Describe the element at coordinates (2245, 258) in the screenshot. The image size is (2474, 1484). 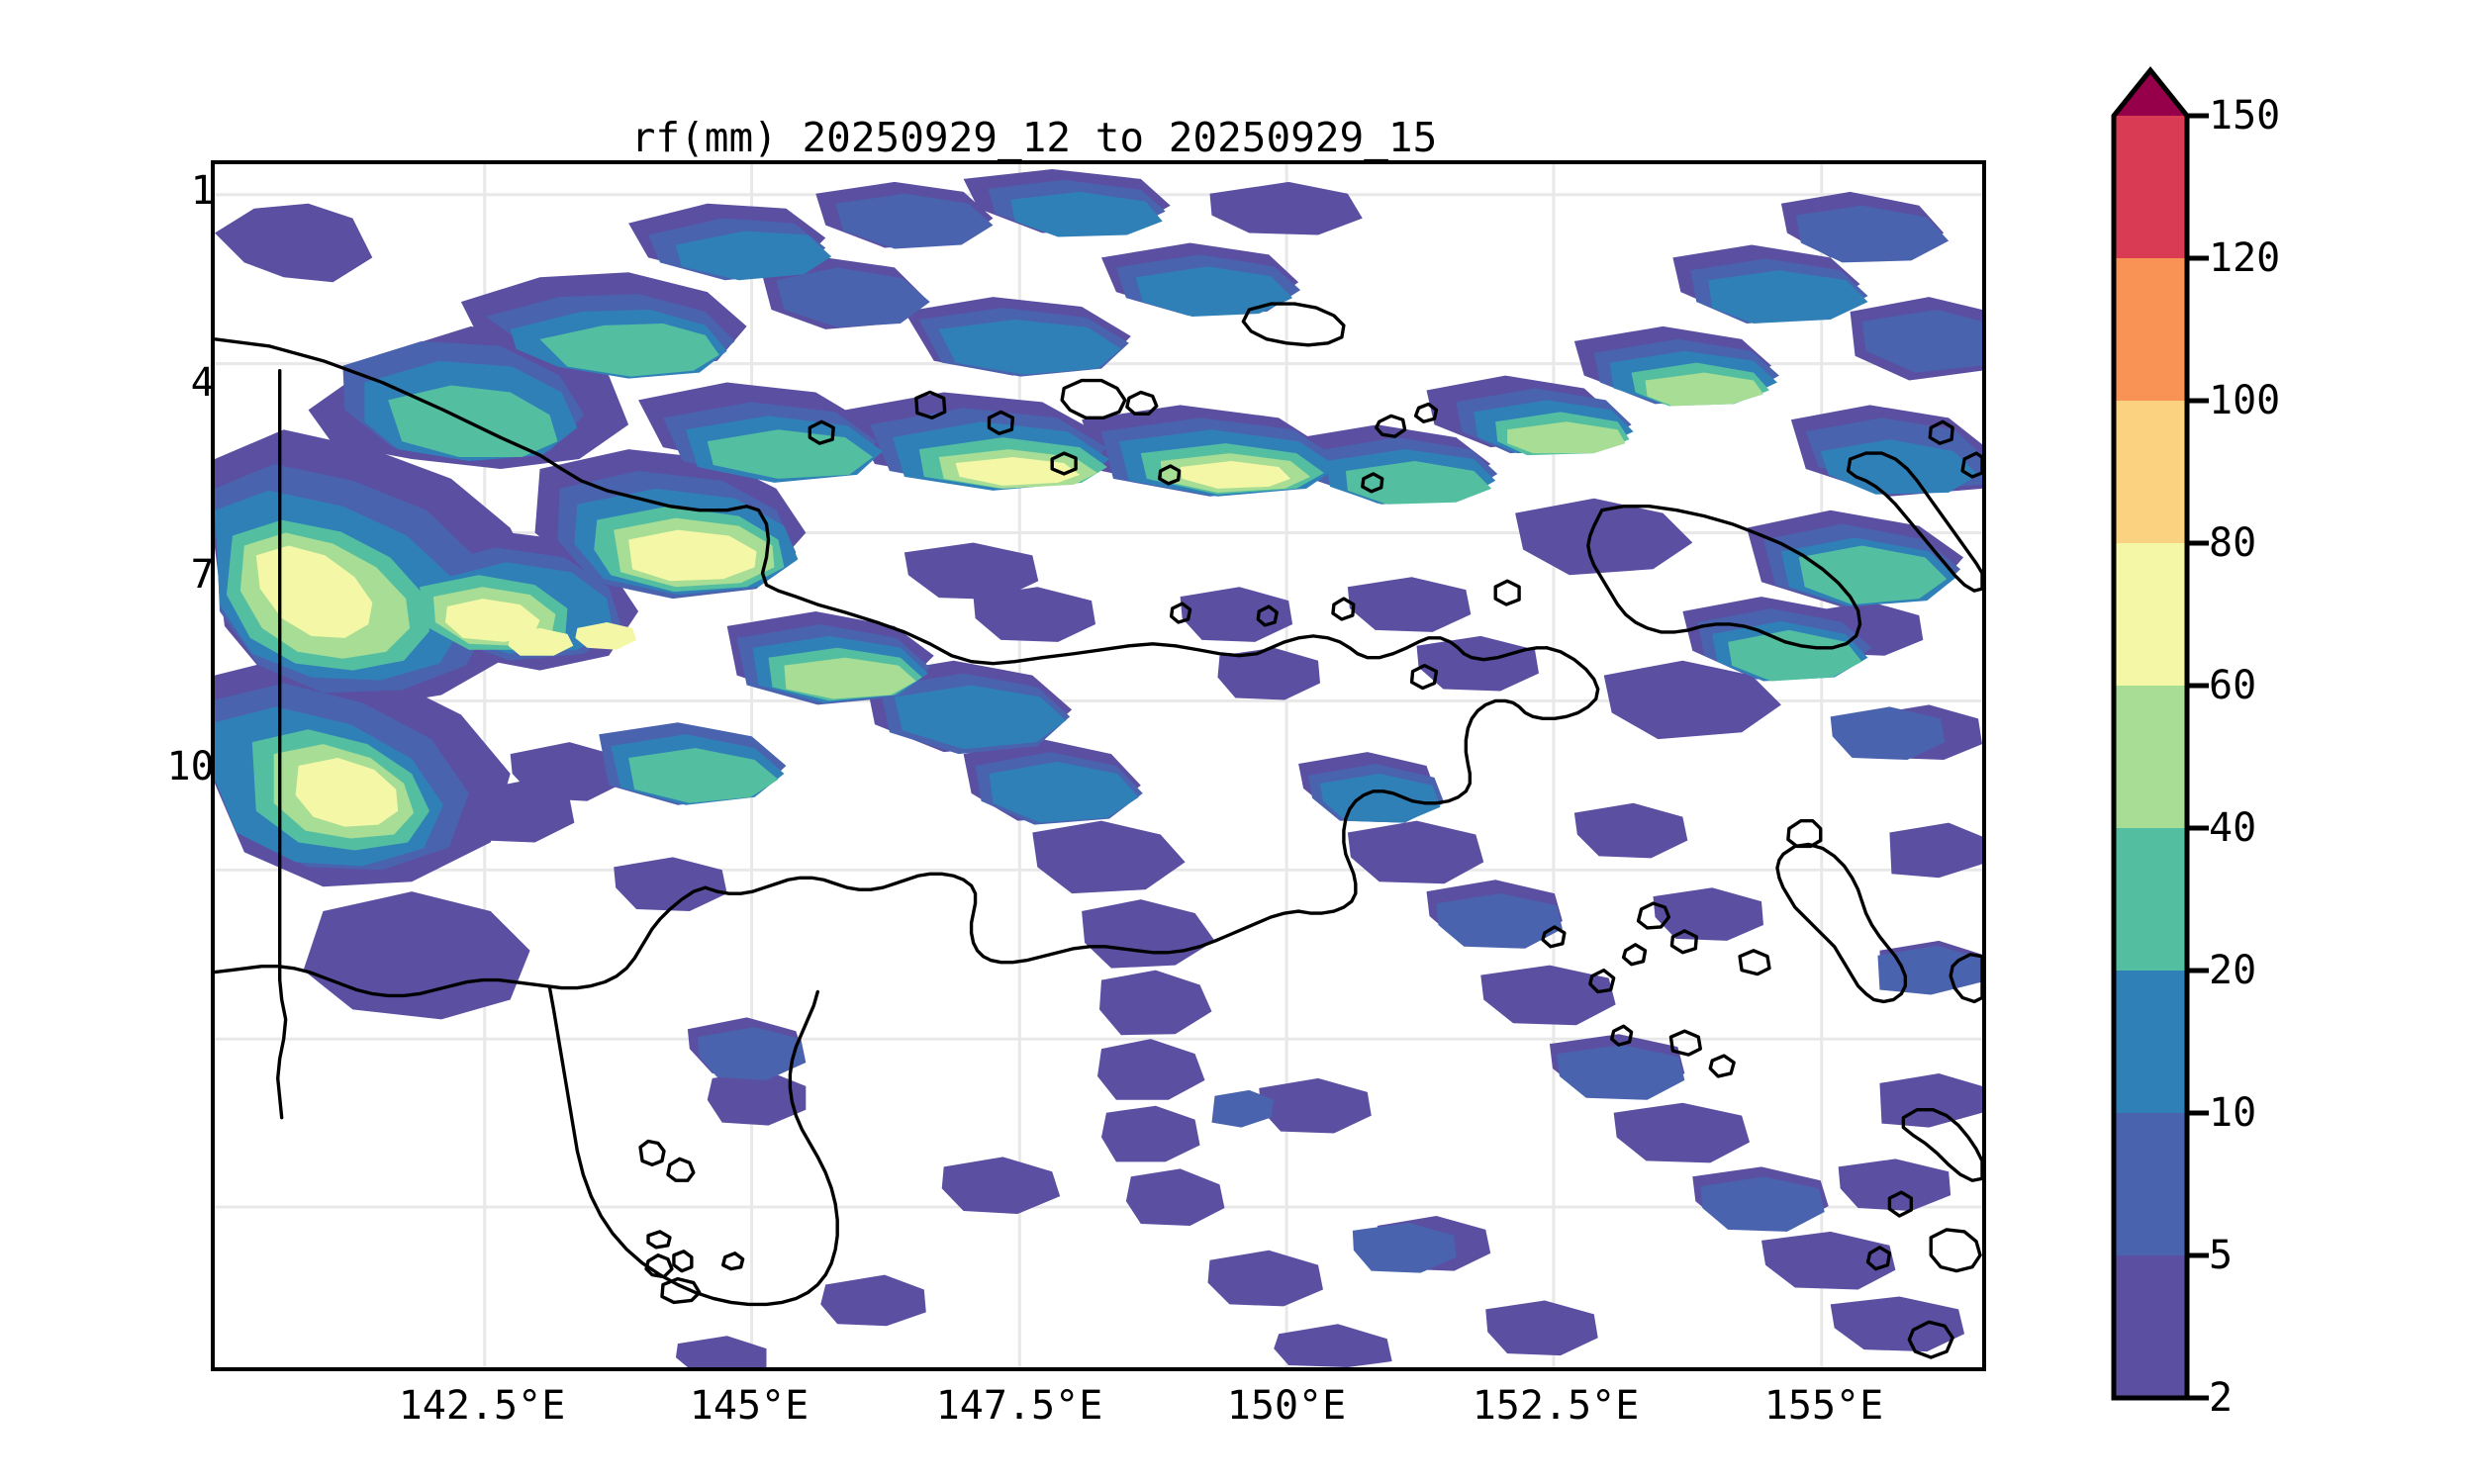
I see `cb-tick-120: 120` at that location.